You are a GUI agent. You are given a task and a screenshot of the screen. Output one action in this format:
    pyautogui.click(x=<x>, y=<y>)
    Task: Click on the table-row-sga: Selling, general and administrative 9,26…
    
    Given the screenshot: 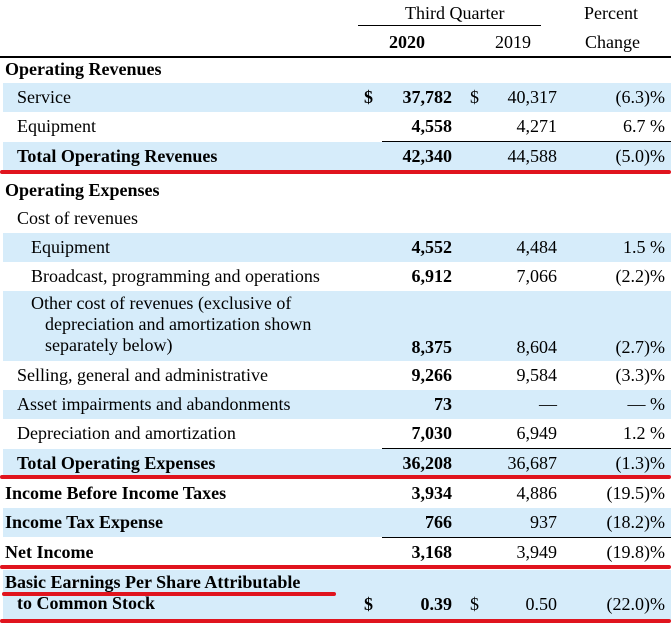 What is the action you would take?
    pyautogui.click(x=337, y=375)
    